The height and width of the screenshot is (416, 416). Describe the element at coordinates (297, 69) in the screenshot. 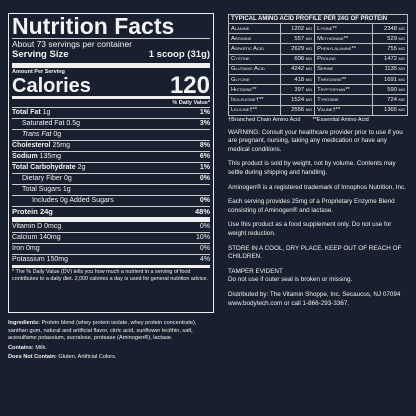

I see `amino-amount: 4242 mg` at that location.